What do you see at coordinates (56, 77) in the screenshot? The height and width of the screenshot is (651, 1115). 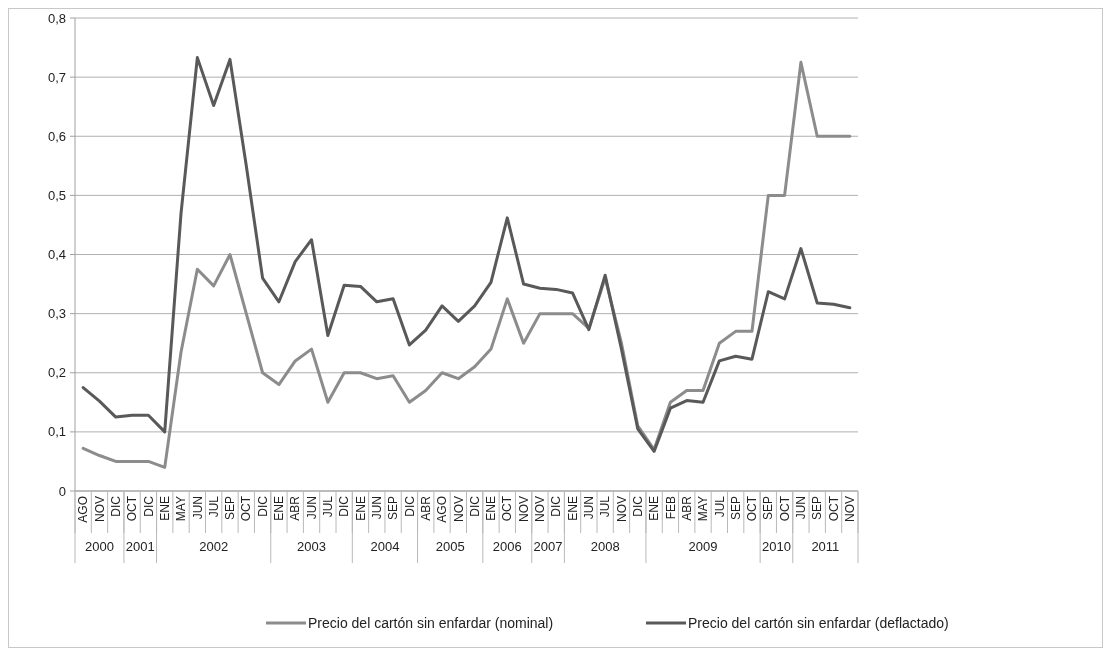 I see `y-tick-label: 0,7` at bounding box center [56, 77].